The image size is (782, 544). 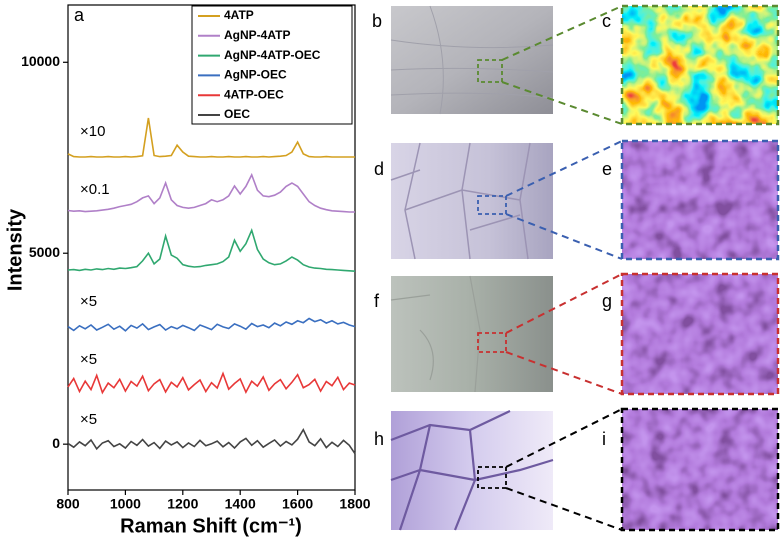 I want to click on x-tick-label: 1200, so click(x=182, y=504).